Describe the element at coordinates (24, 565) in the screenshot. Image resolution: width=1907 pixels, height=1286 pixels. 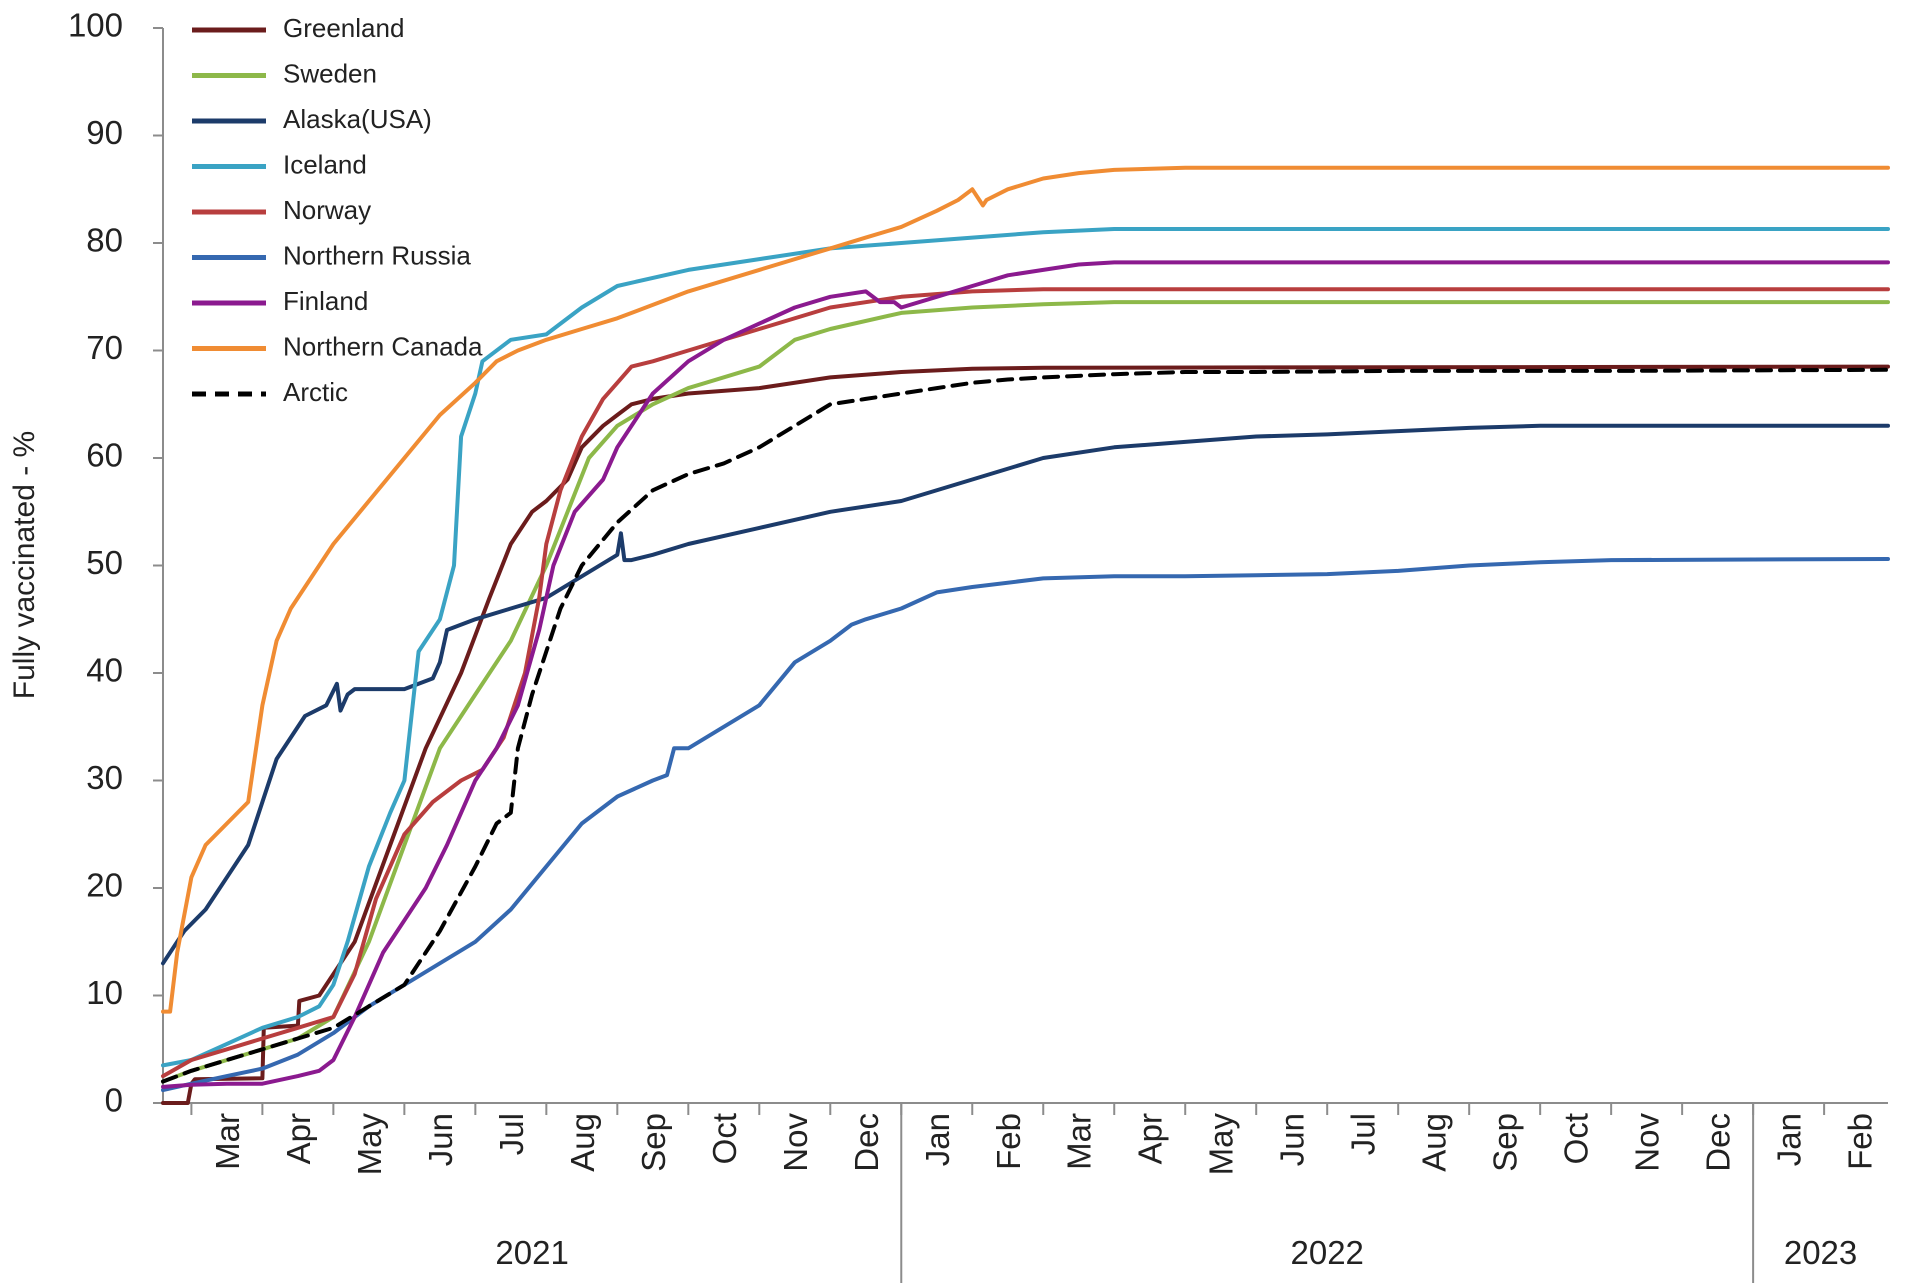
I see `y-axis-label: Fully vaccinated - %` at that location.